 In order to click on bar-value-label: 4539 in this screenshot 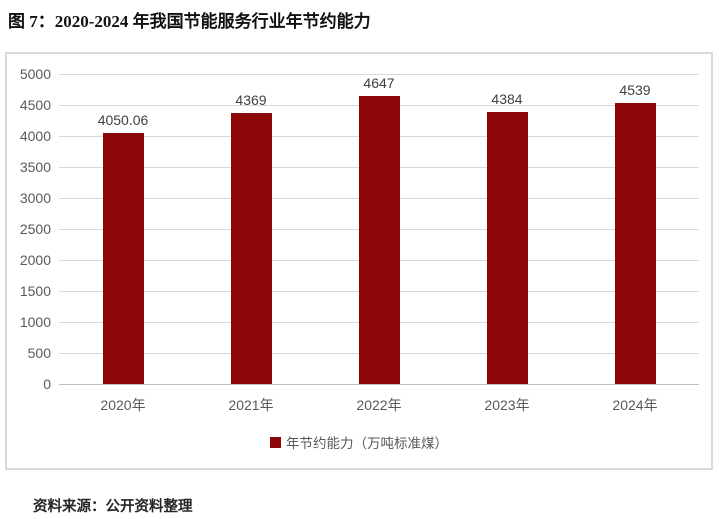, I will do `click(635, 89)`.